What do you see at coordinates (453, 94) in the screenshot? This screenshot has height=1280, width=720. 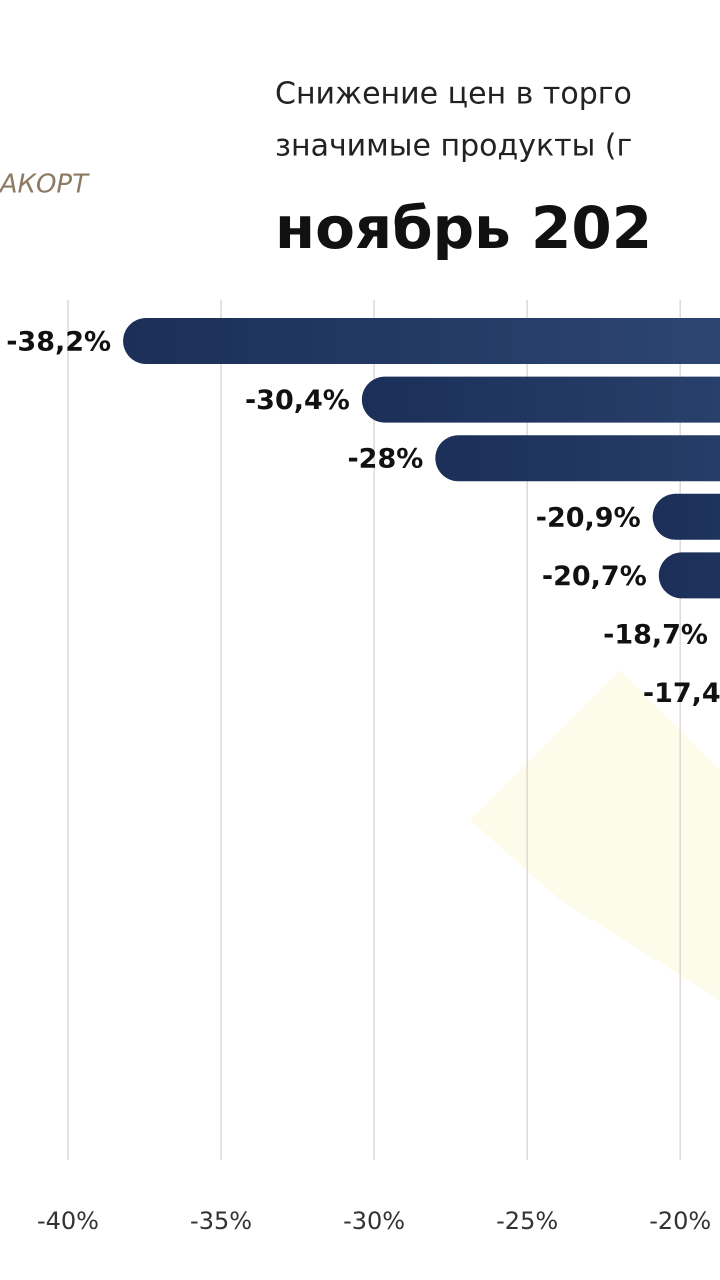 I see `chart-title: Снижение цен в торго` at bounding box center [453, 94].